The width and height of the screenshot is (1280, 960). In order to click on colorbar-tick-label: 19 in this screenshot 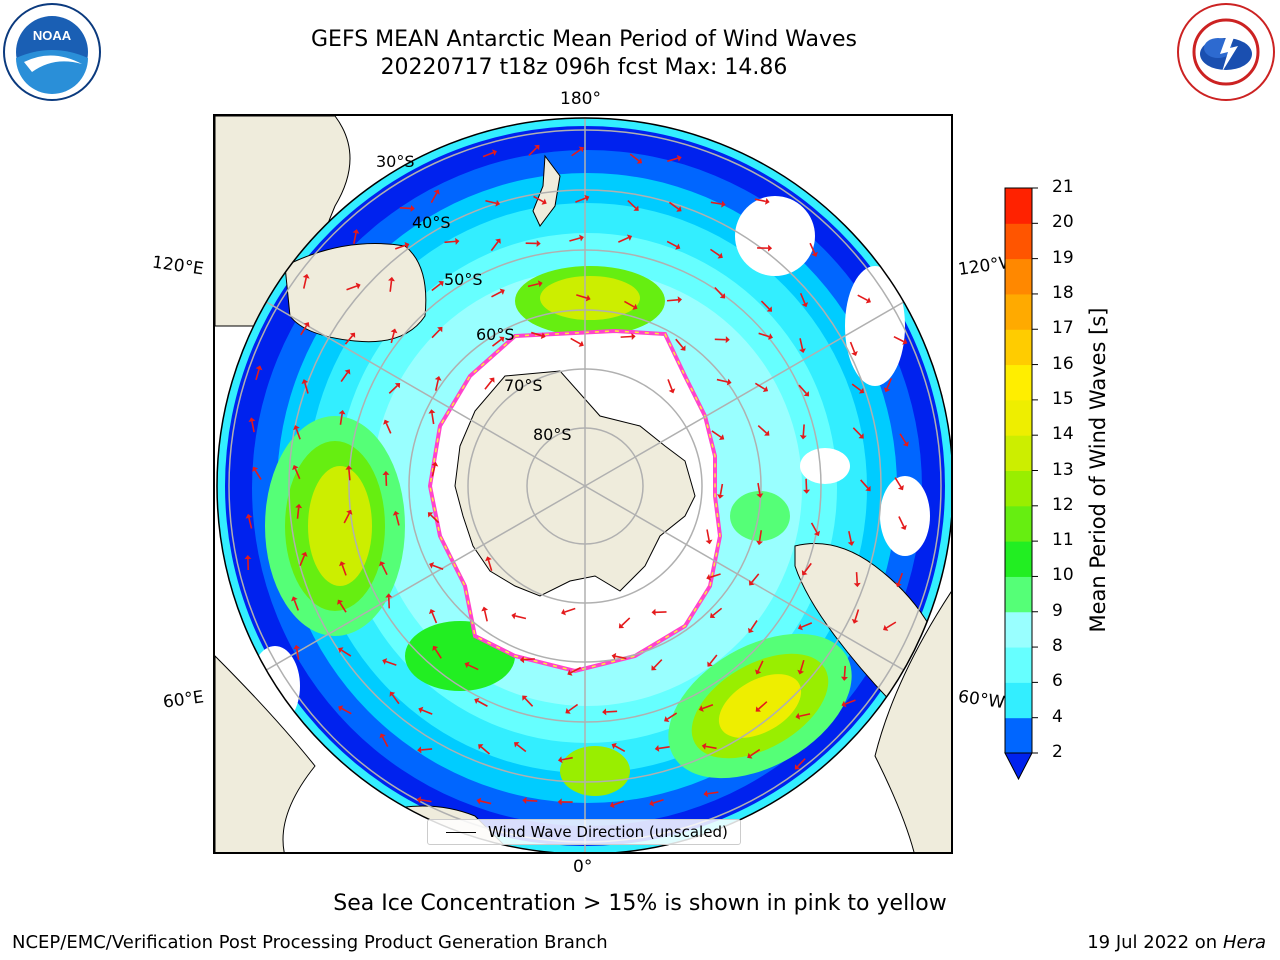, I will do `click(1063, 257)`.